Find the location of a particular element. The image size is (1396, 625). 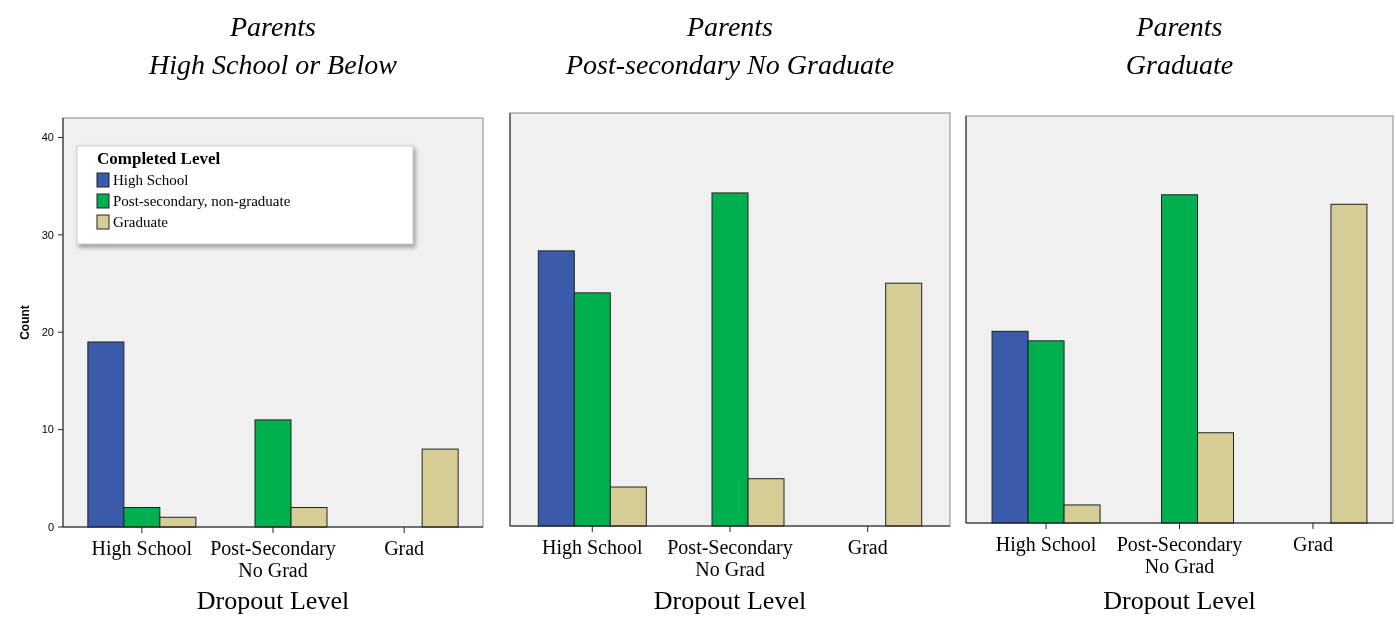

chart-subtitle: Post-secondary No Graduate is located at coordinates (729, 64).